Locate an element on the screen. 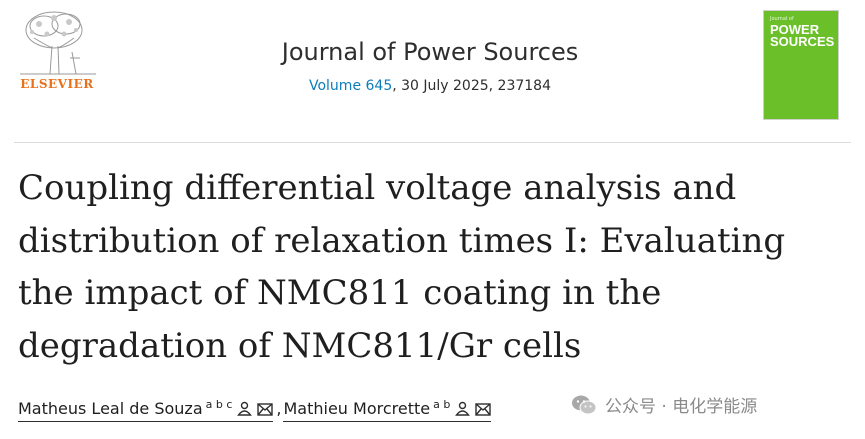  citation-details: , 30 July 2025, 237184 is located at coordinates (471, 86).